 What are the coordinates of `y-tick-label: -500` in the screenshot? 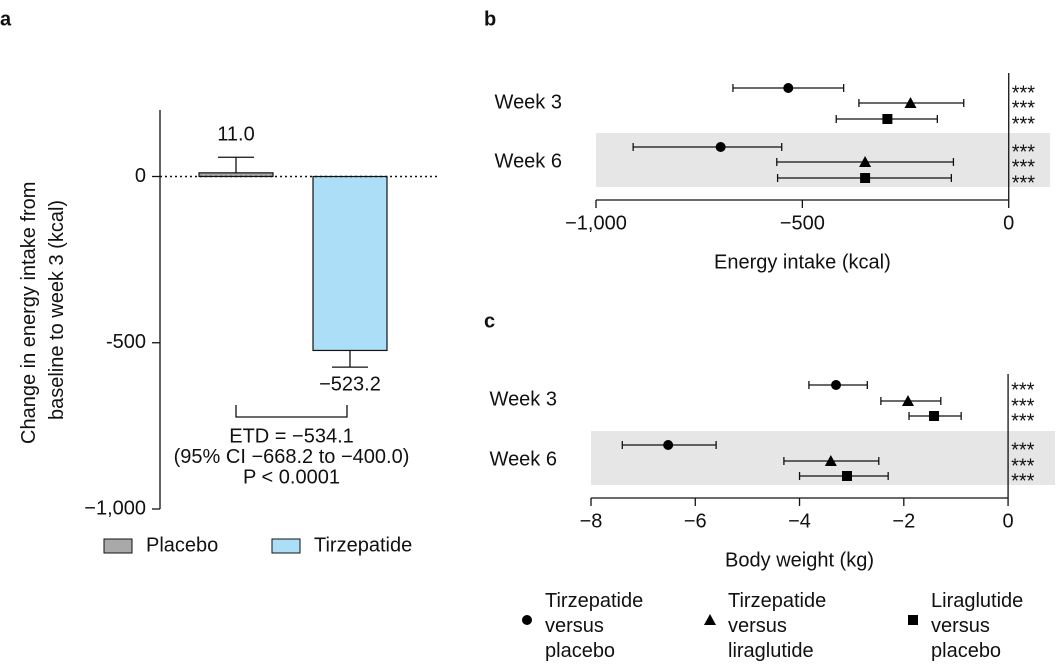 It's located at (126, 342).